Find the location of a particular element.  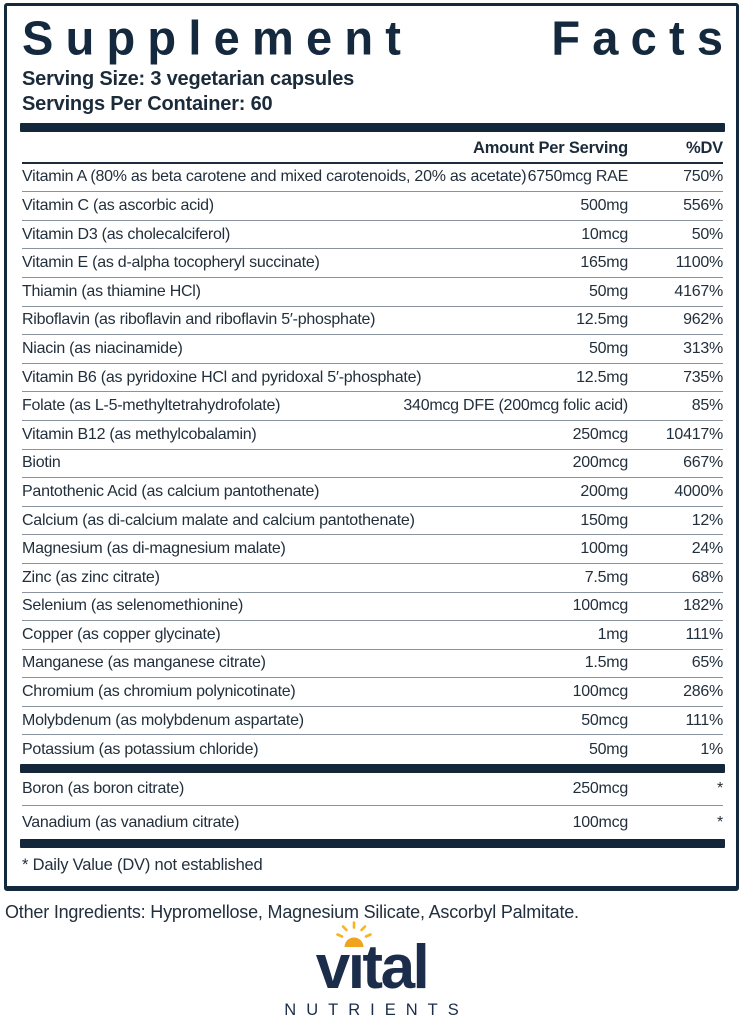

nutrient-row: Vitamin D3 (as cholecalciferol) 10mcg 50% is located at coordinates (372, 235).